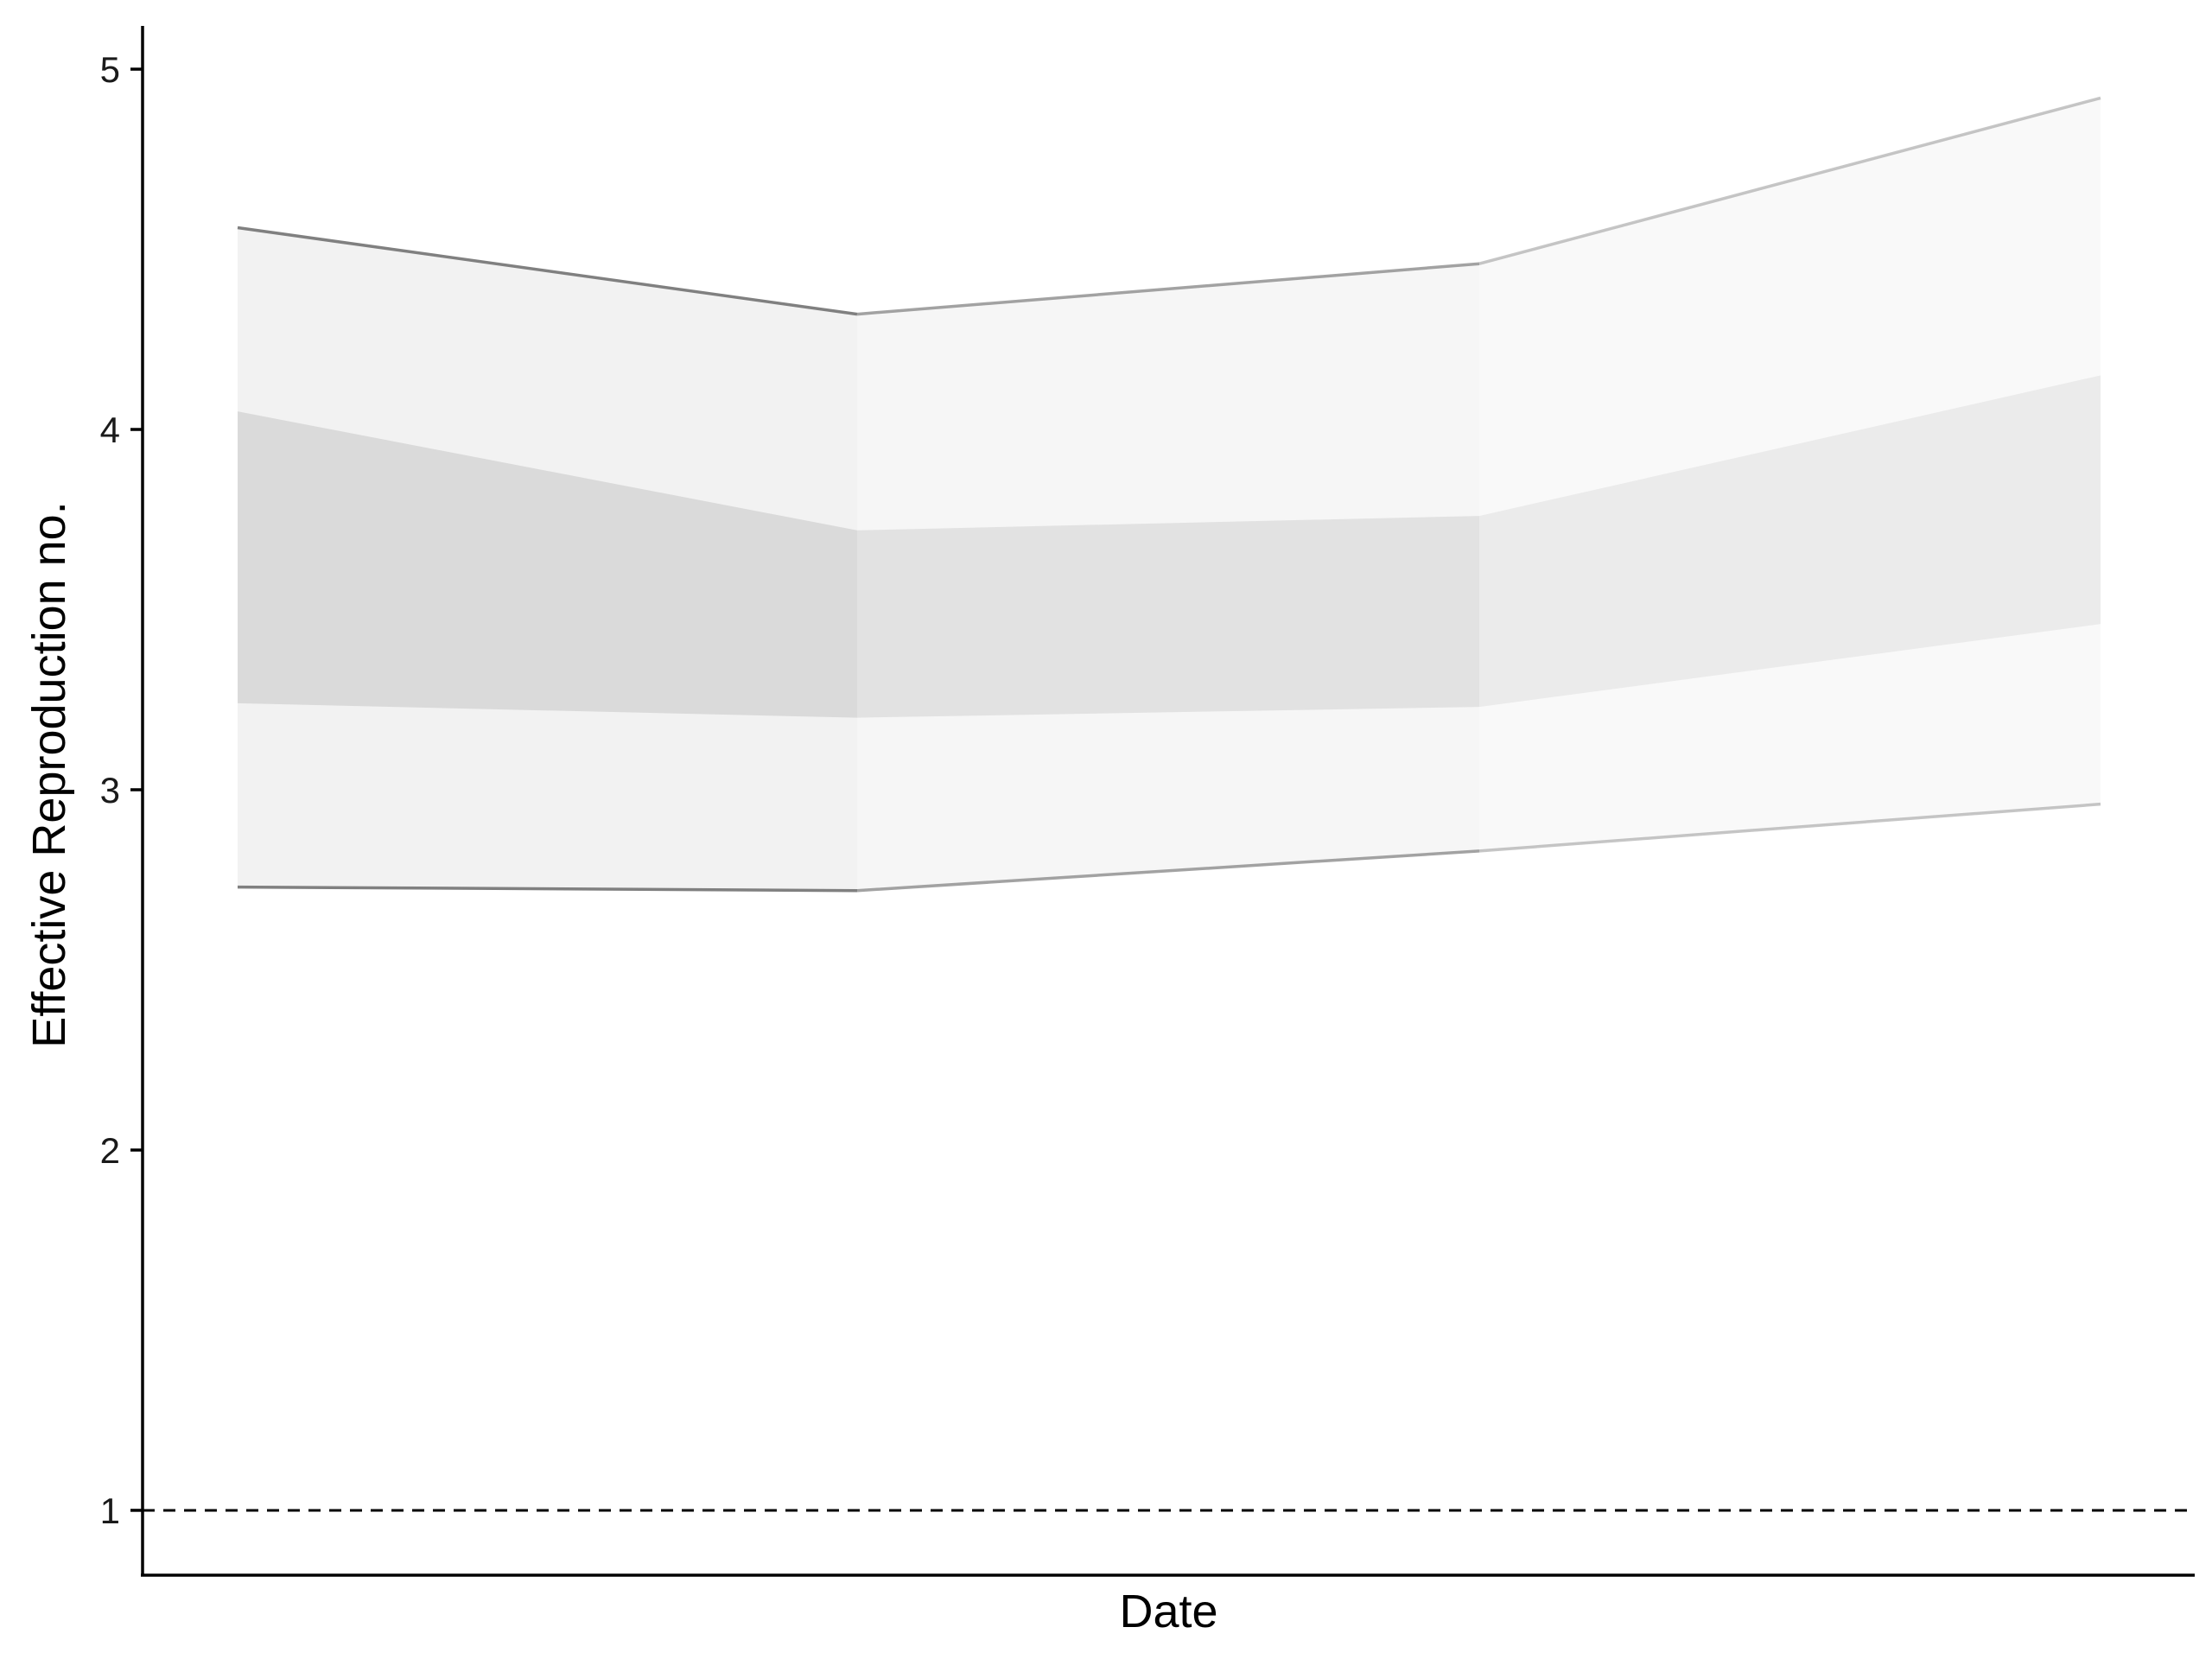  I want to click on y-tick-label-3: 3, so click(110, 790).